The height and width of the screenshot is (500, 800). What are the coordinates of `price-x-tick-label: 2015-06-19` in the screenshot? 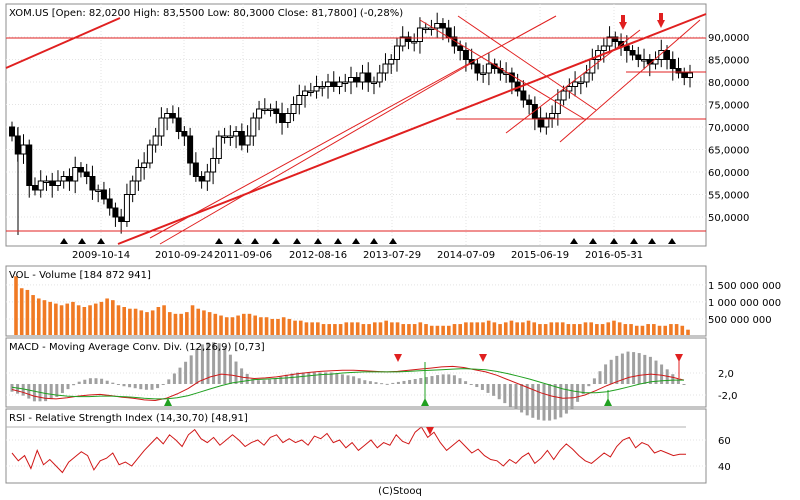 It's located at (540, 255).